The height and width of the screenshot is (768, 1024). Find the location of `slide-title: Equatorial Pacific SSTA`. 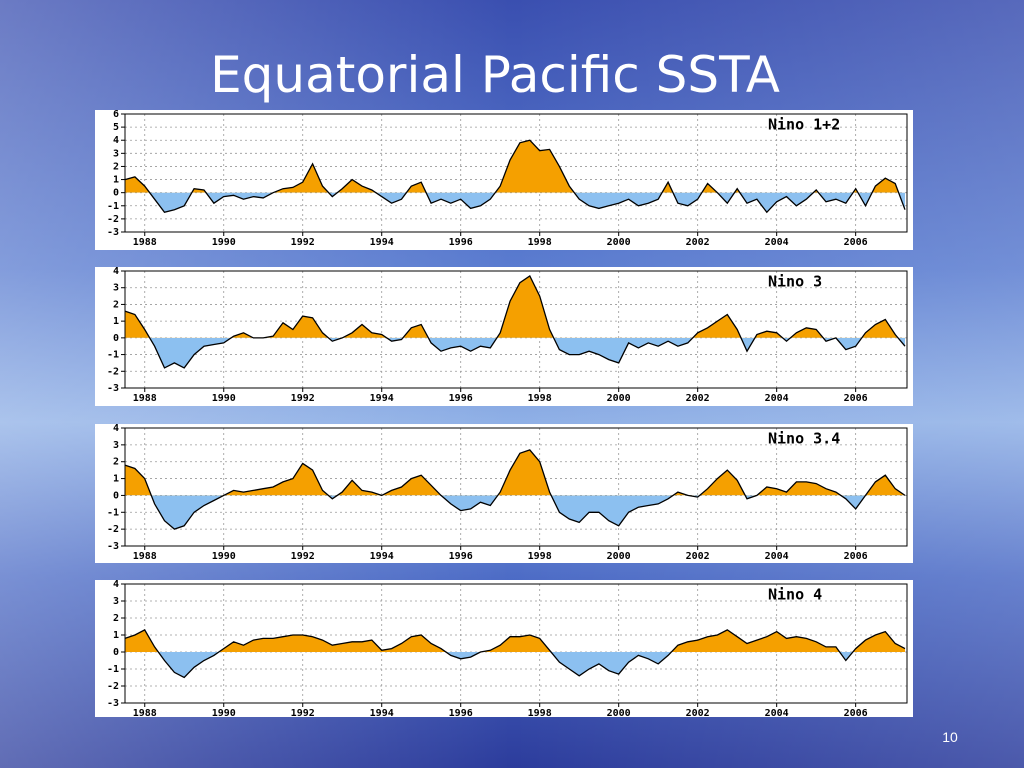

slide-title: Equatorial Pacific SSTA is located at coordinates (495, 75).